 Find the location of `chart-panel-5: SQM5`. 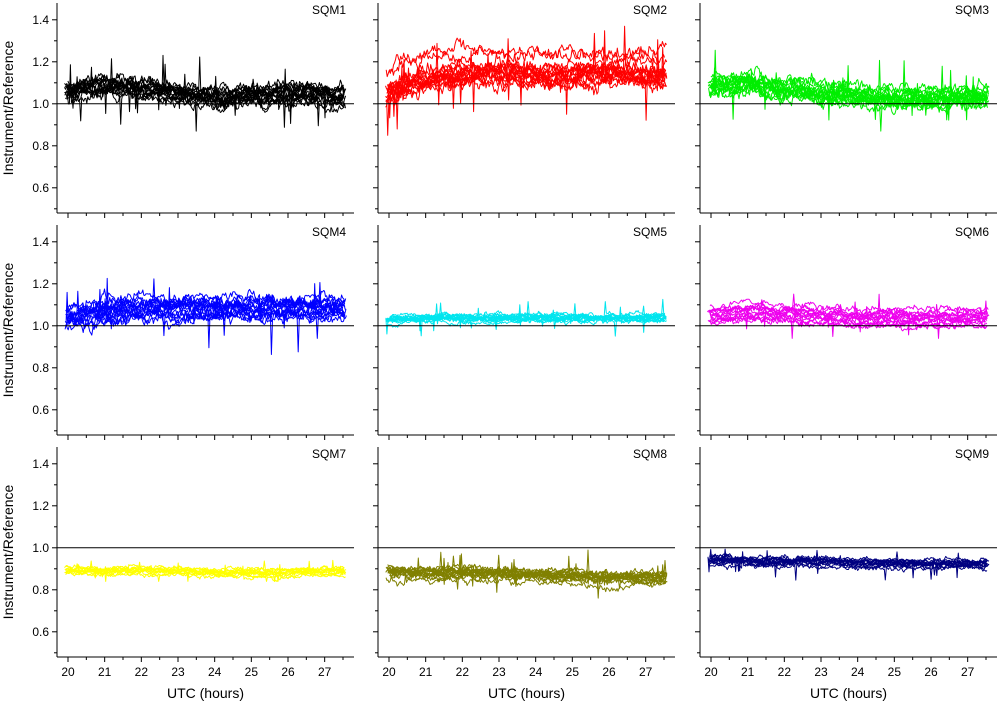

chart-panel-5: SQM5 is located at coordinates (524, 332).